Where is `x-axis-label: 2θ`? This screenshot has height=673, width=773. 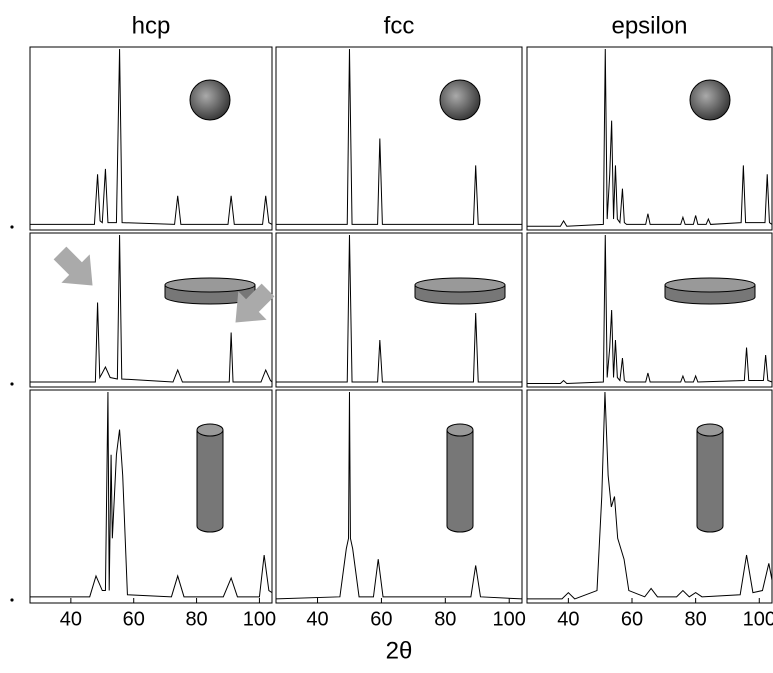 x-axis-label: 2θ is located at coordinates (399, 650).